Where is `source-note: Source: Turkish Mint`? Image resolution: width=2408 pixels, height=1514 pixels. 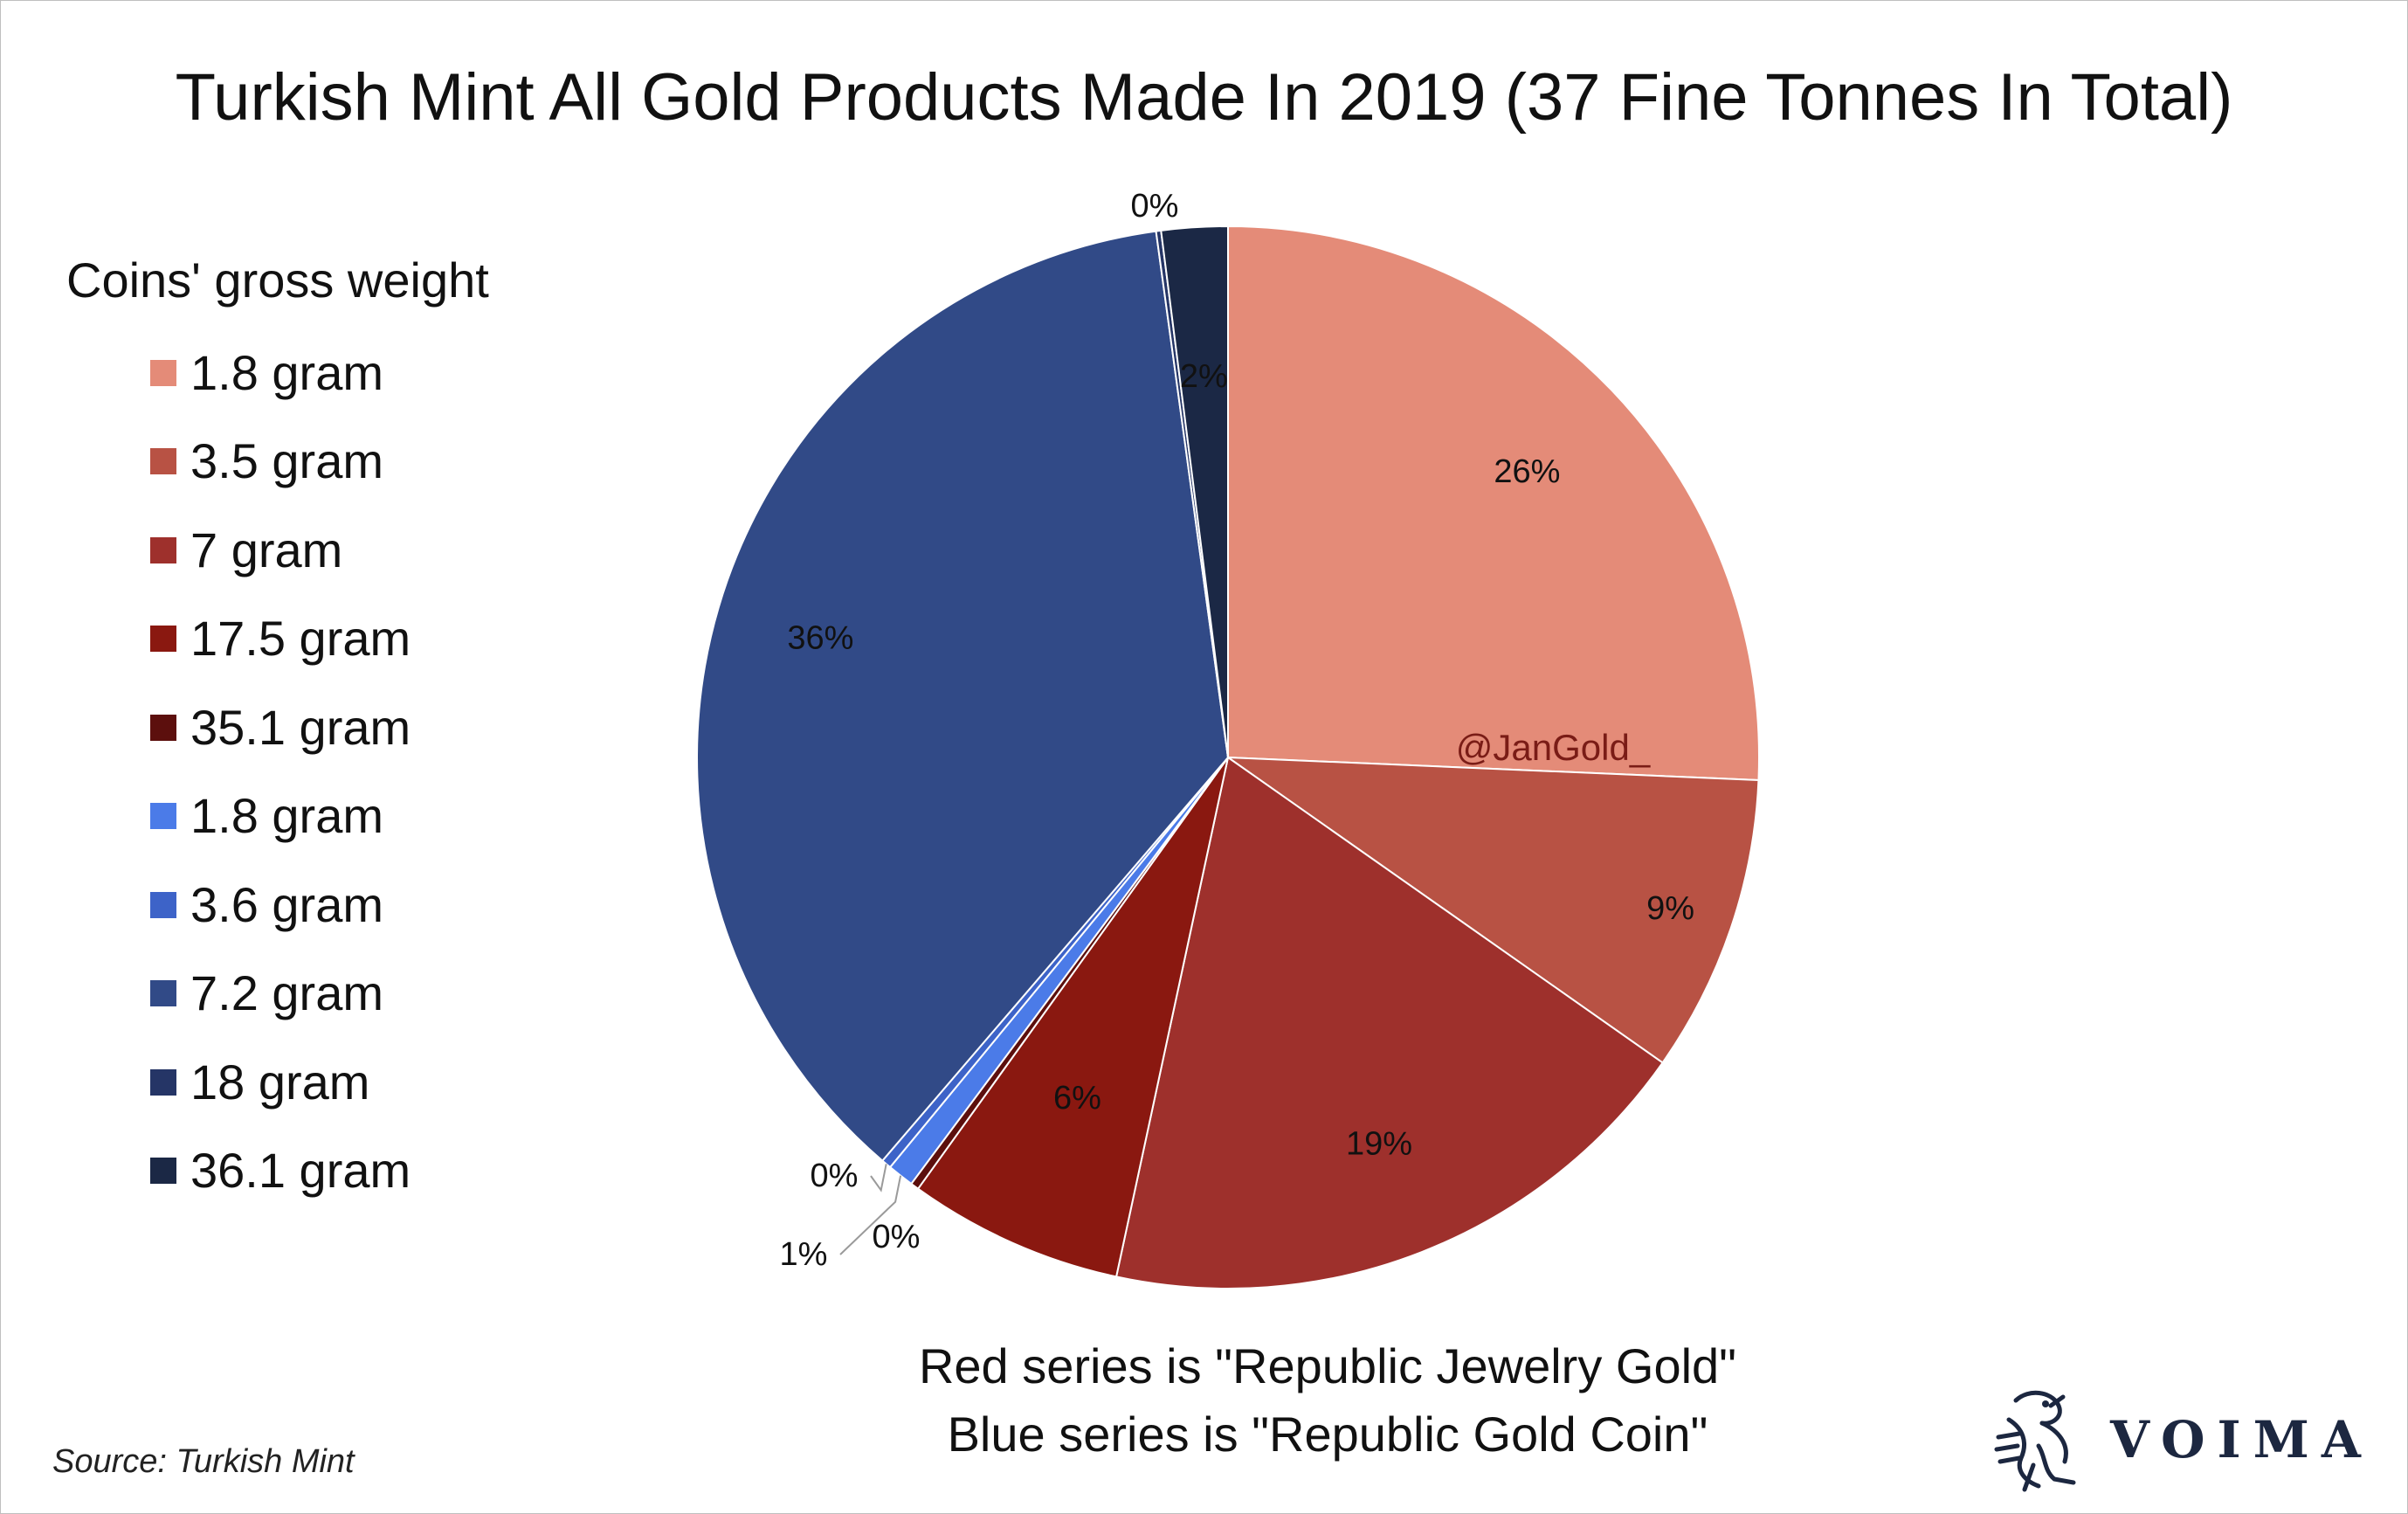
source-note: Source: Turkish Mint is located at coordinates (203, 1461).